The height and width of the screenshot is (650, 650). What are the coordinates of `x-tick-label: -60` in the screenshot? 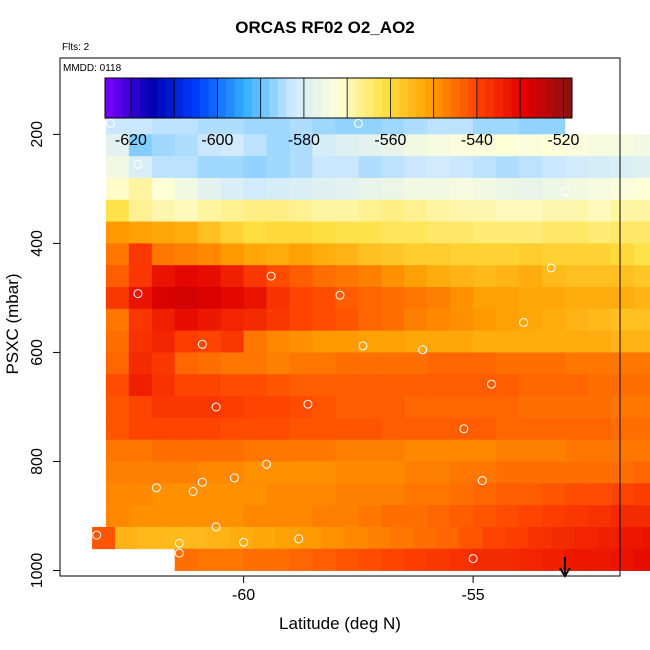 It's located at (243, 595).